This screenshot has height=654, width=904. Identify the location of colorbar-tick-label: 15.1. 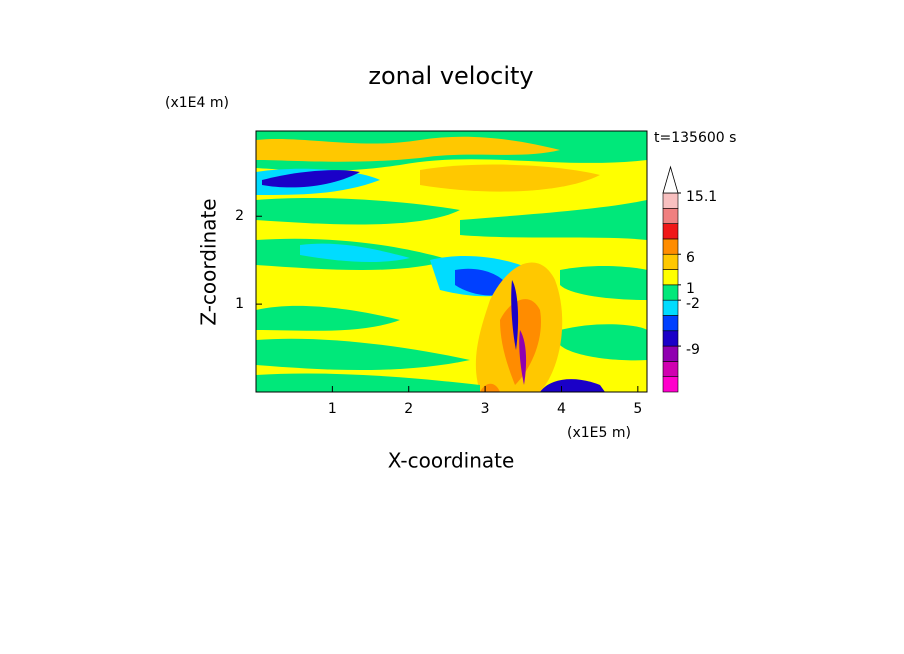
(701, 197).